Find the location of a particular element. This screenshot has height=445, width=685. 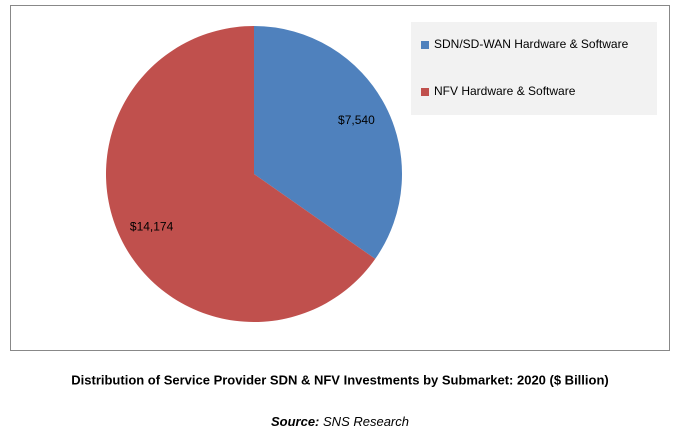

legend-label: NFV Hardware & Software is located at coordinates (505, 91).